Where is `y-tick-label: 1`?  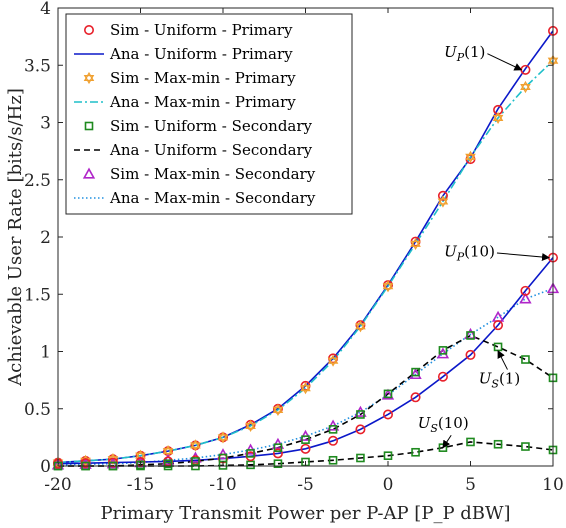 y-tick-label: 1 is located at coordinates (45, 353).